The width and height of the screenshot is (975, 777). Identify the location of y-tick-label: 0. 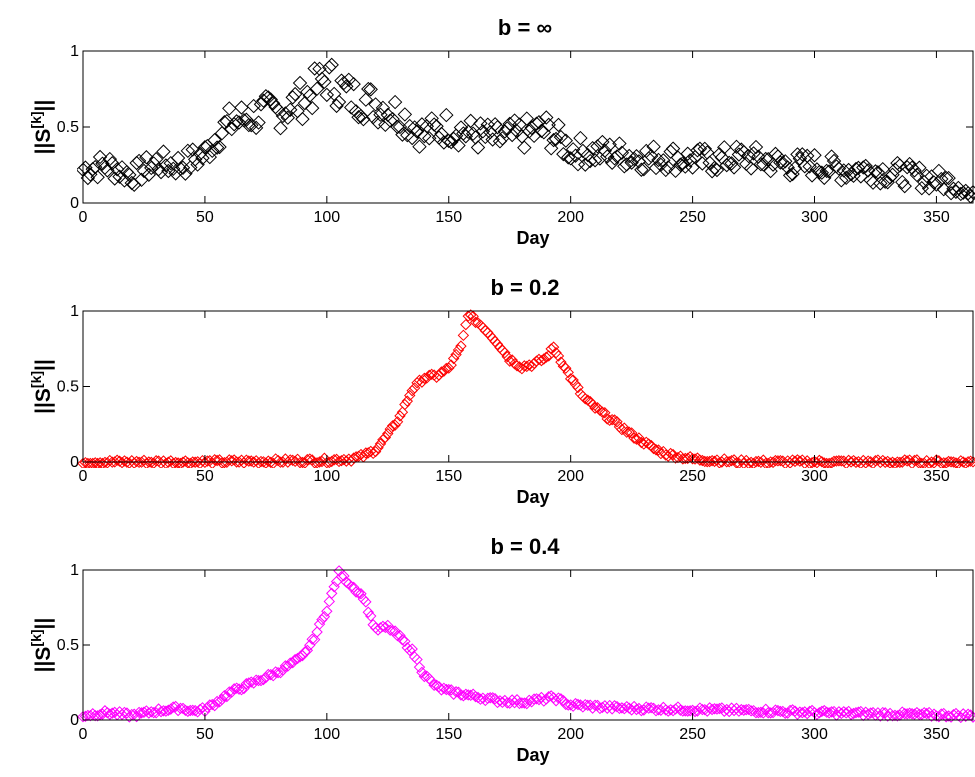
(74, 462).